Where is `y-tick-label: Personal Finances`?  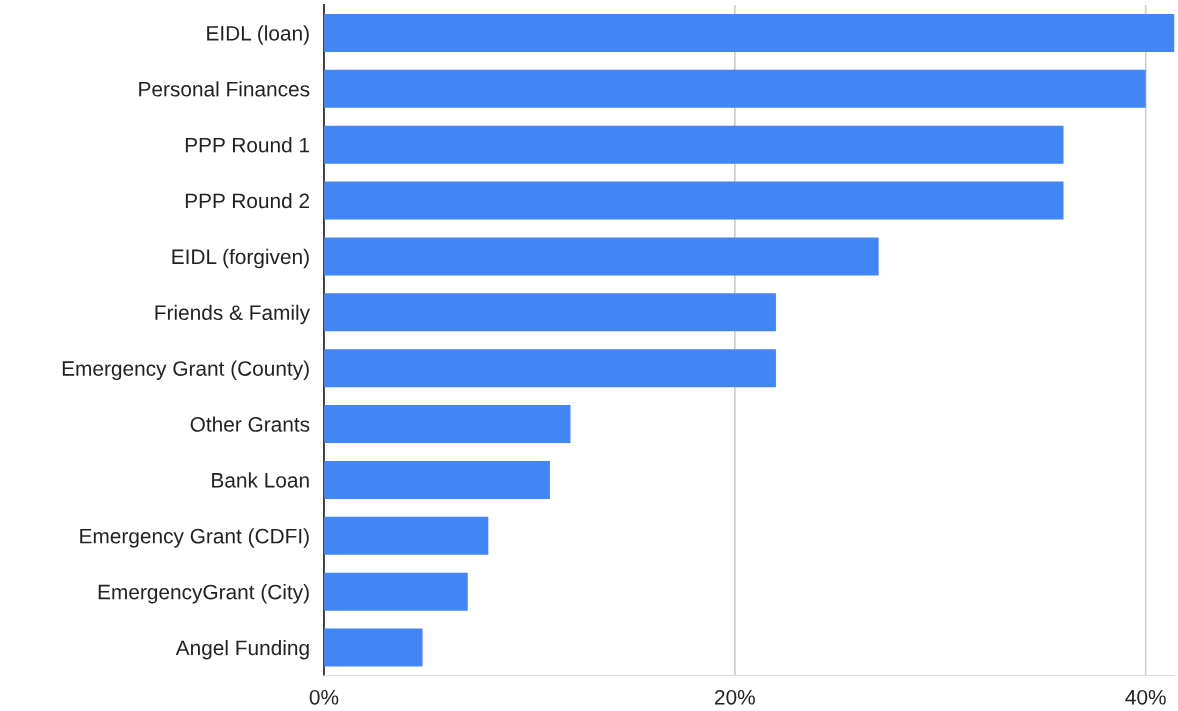 y-tick-label: Personal Finances is located at coordinates (224, 89).